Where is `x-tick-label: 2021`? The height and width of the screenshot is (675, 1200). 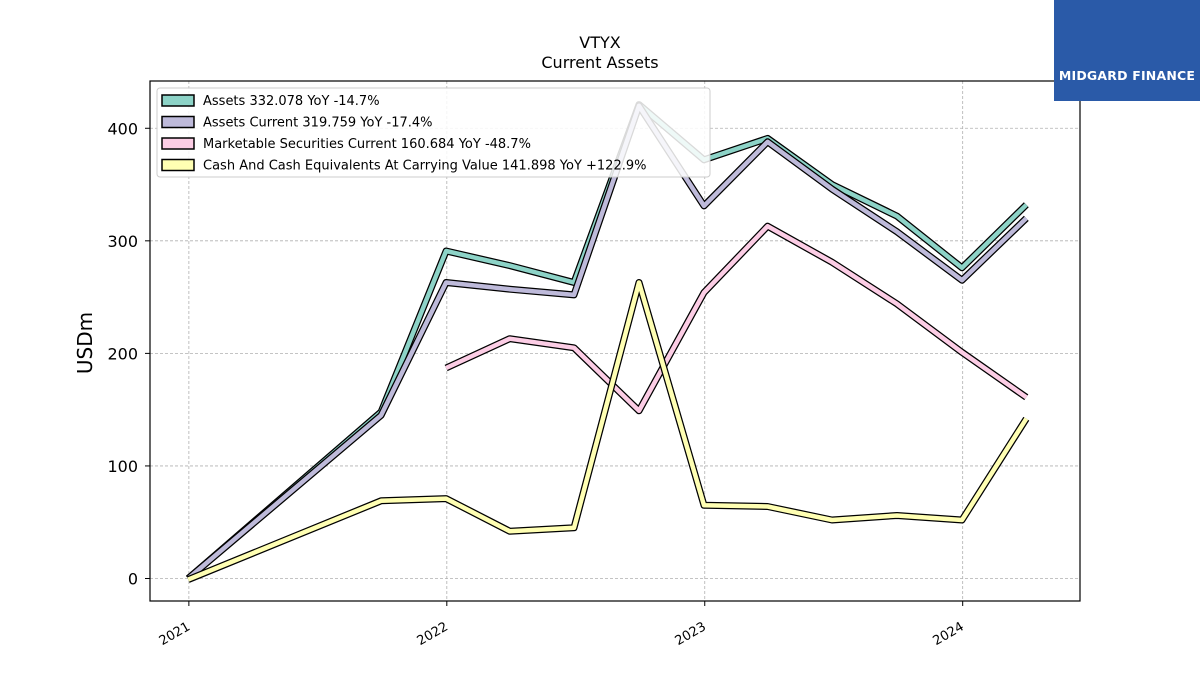 x-tick-label: 2021 is located at coordinates (175, 634).